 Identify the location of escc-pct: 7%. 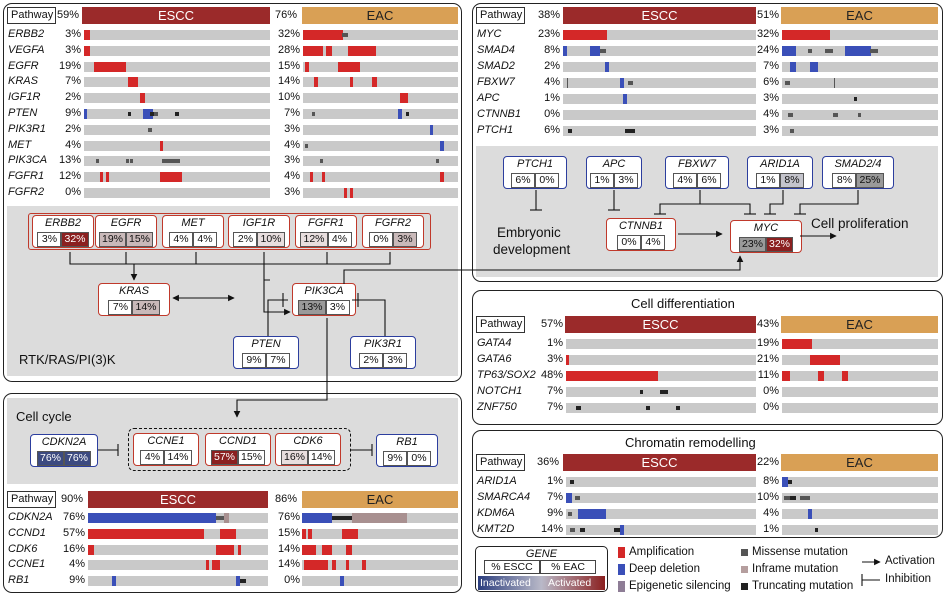
(73, 81).